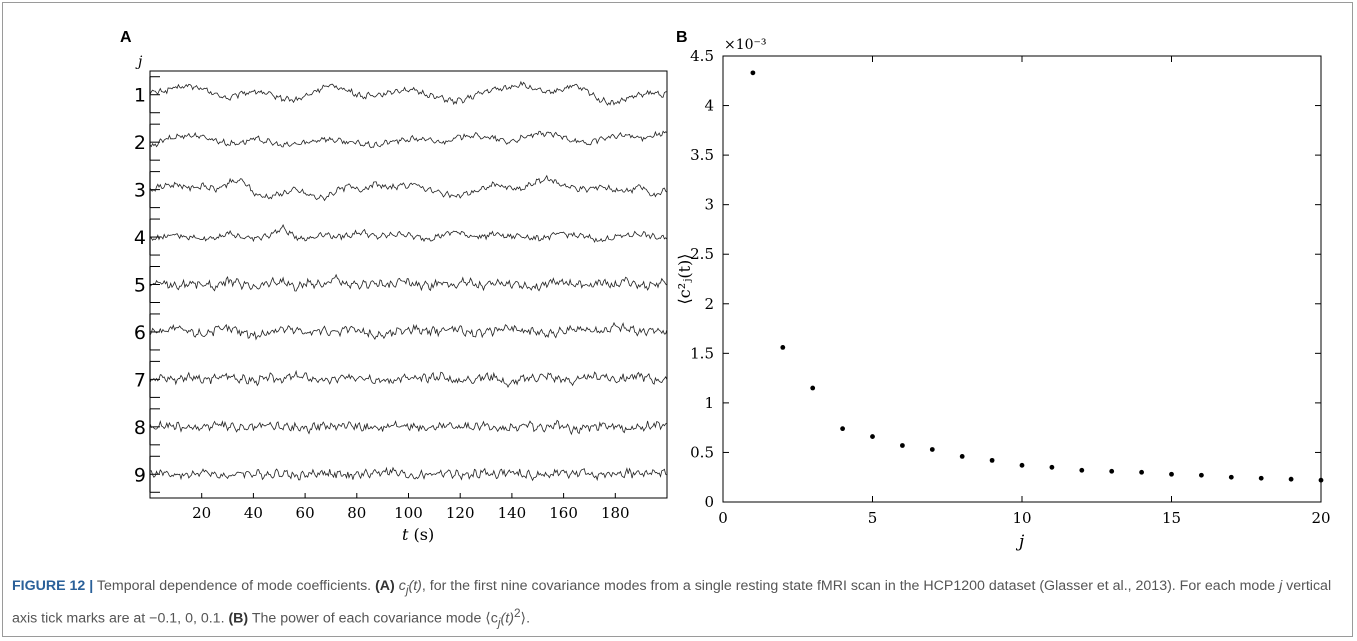 The height and width of the screenshot is (641, 1357). Describe the element at coordinates (140, 96) in the screenshot. I see `panel-a-series-label: 1` at that location.